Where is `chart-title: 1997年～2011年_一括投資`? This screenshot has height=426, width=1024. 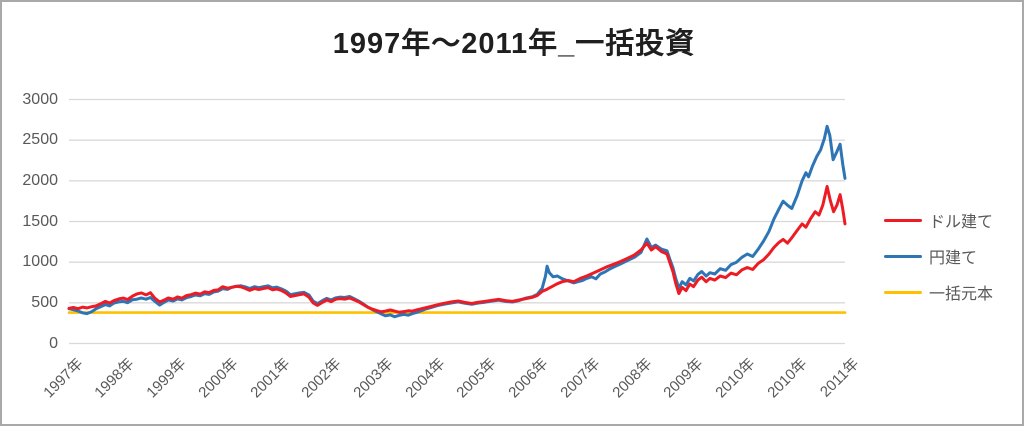 chart-title: 1997年～2011年_一括投資 is located at coordinates (514, 44).